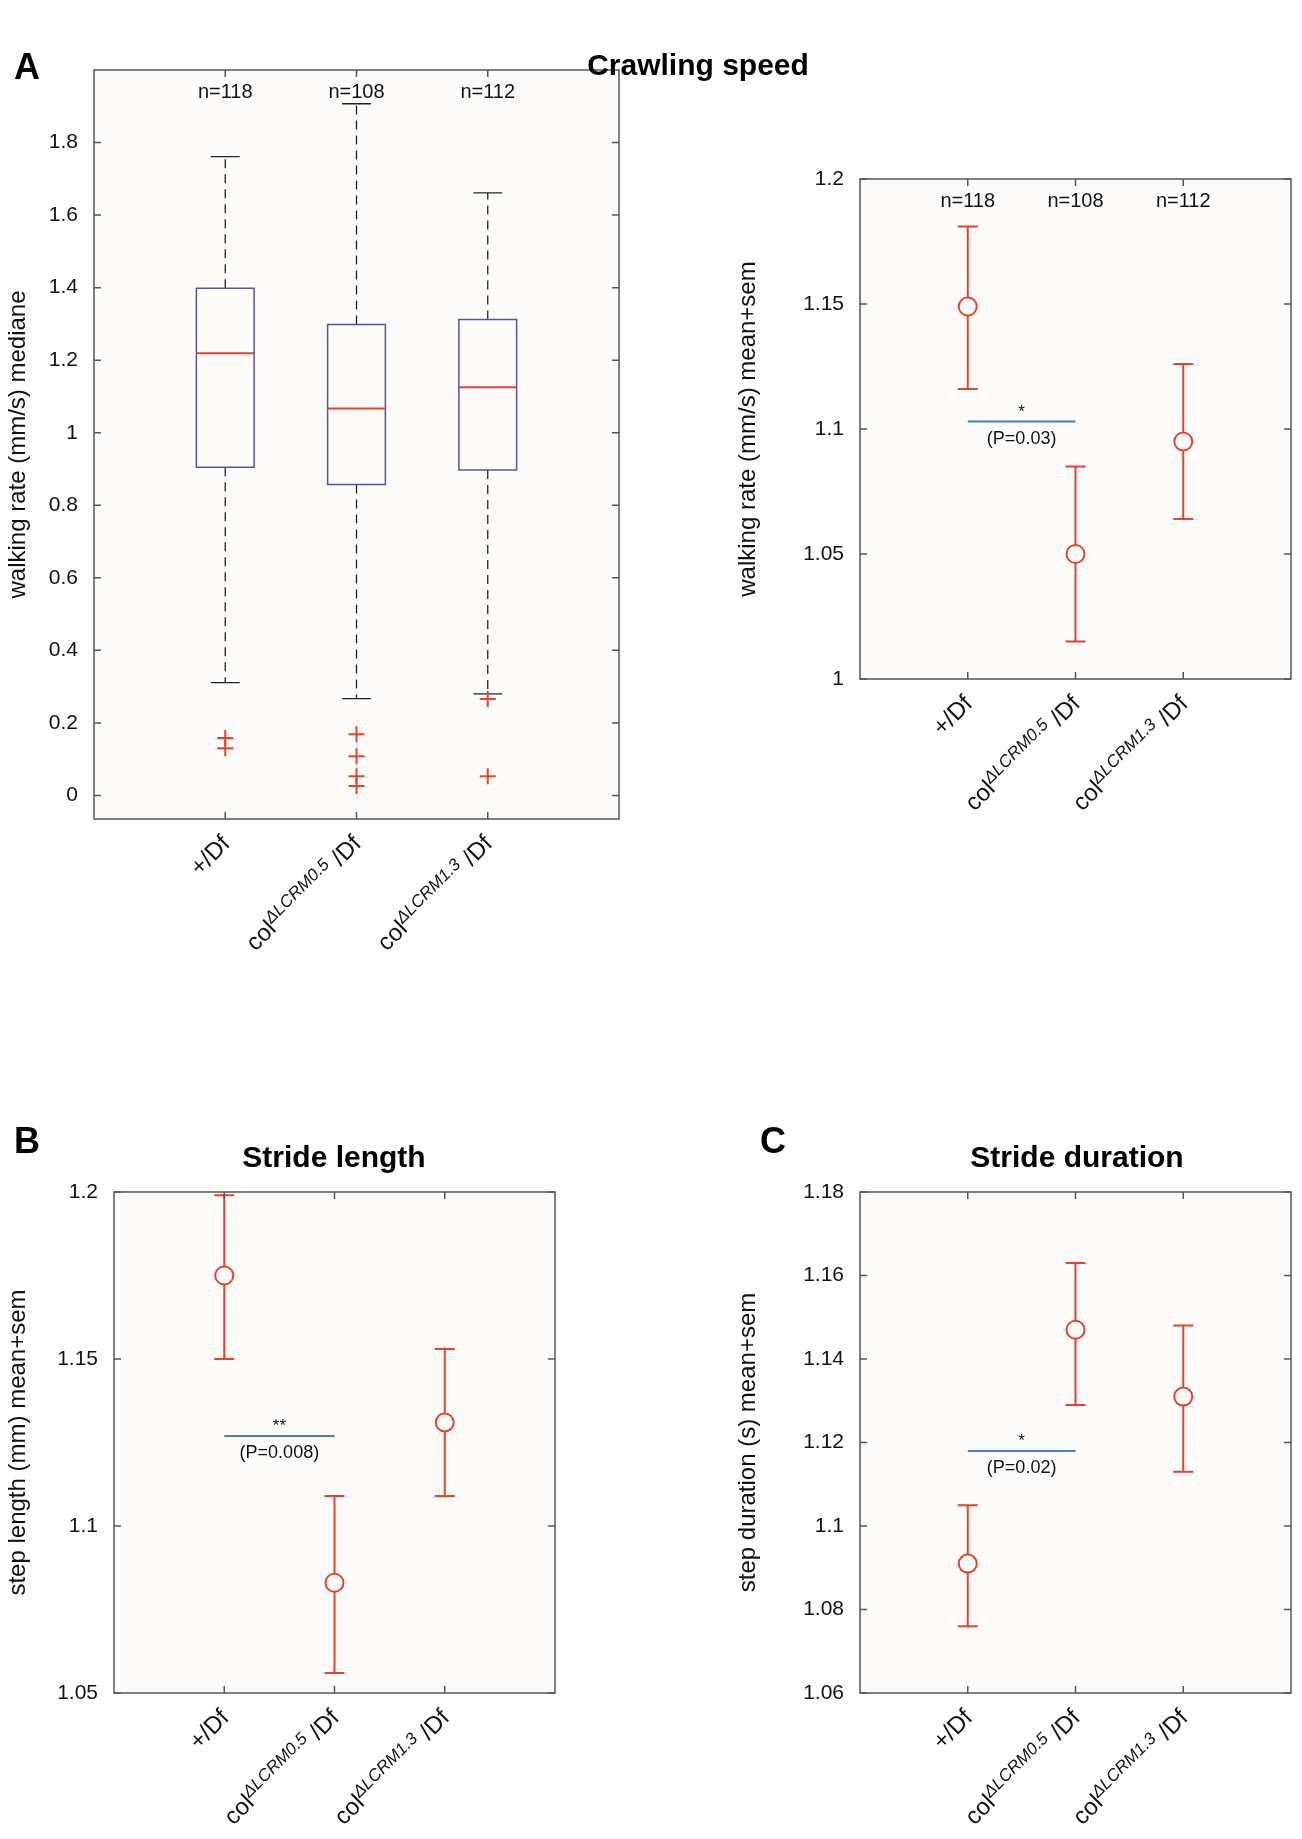 The image size is (1302, 1839). I want to click on annotation: (P=0.03), so click(1021, 437).